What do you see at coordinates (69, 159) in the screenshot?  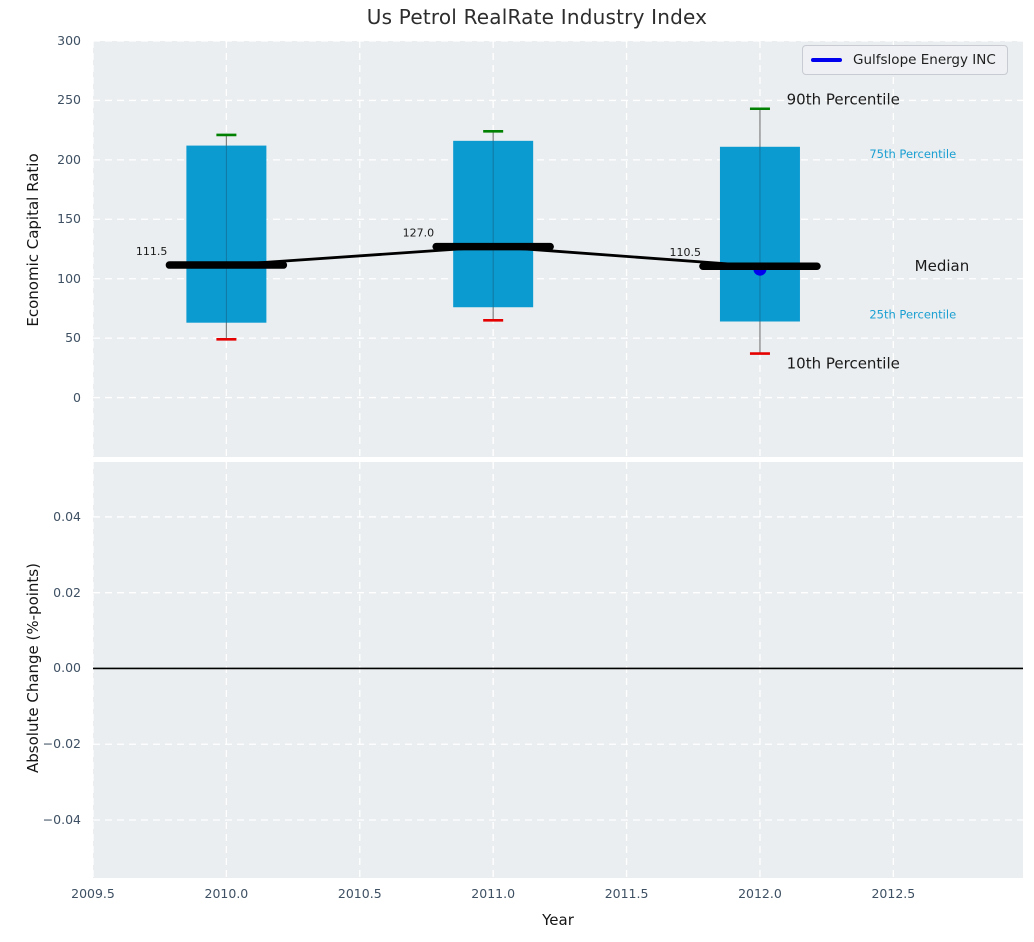 I see `y-tick-label: 200` at bounding box center [69, 159].